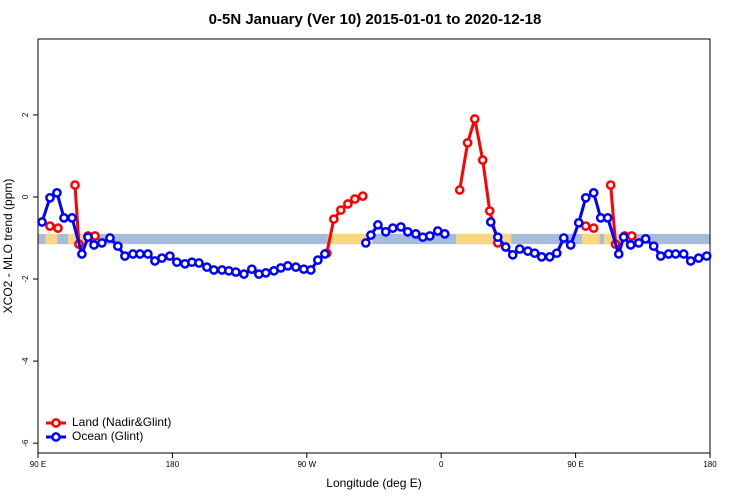  What do you see at coordinates (121, 422) in the screenshot?
I see `legend-label: Land (Nadir&Glint)` at bounding box center [121, 422].